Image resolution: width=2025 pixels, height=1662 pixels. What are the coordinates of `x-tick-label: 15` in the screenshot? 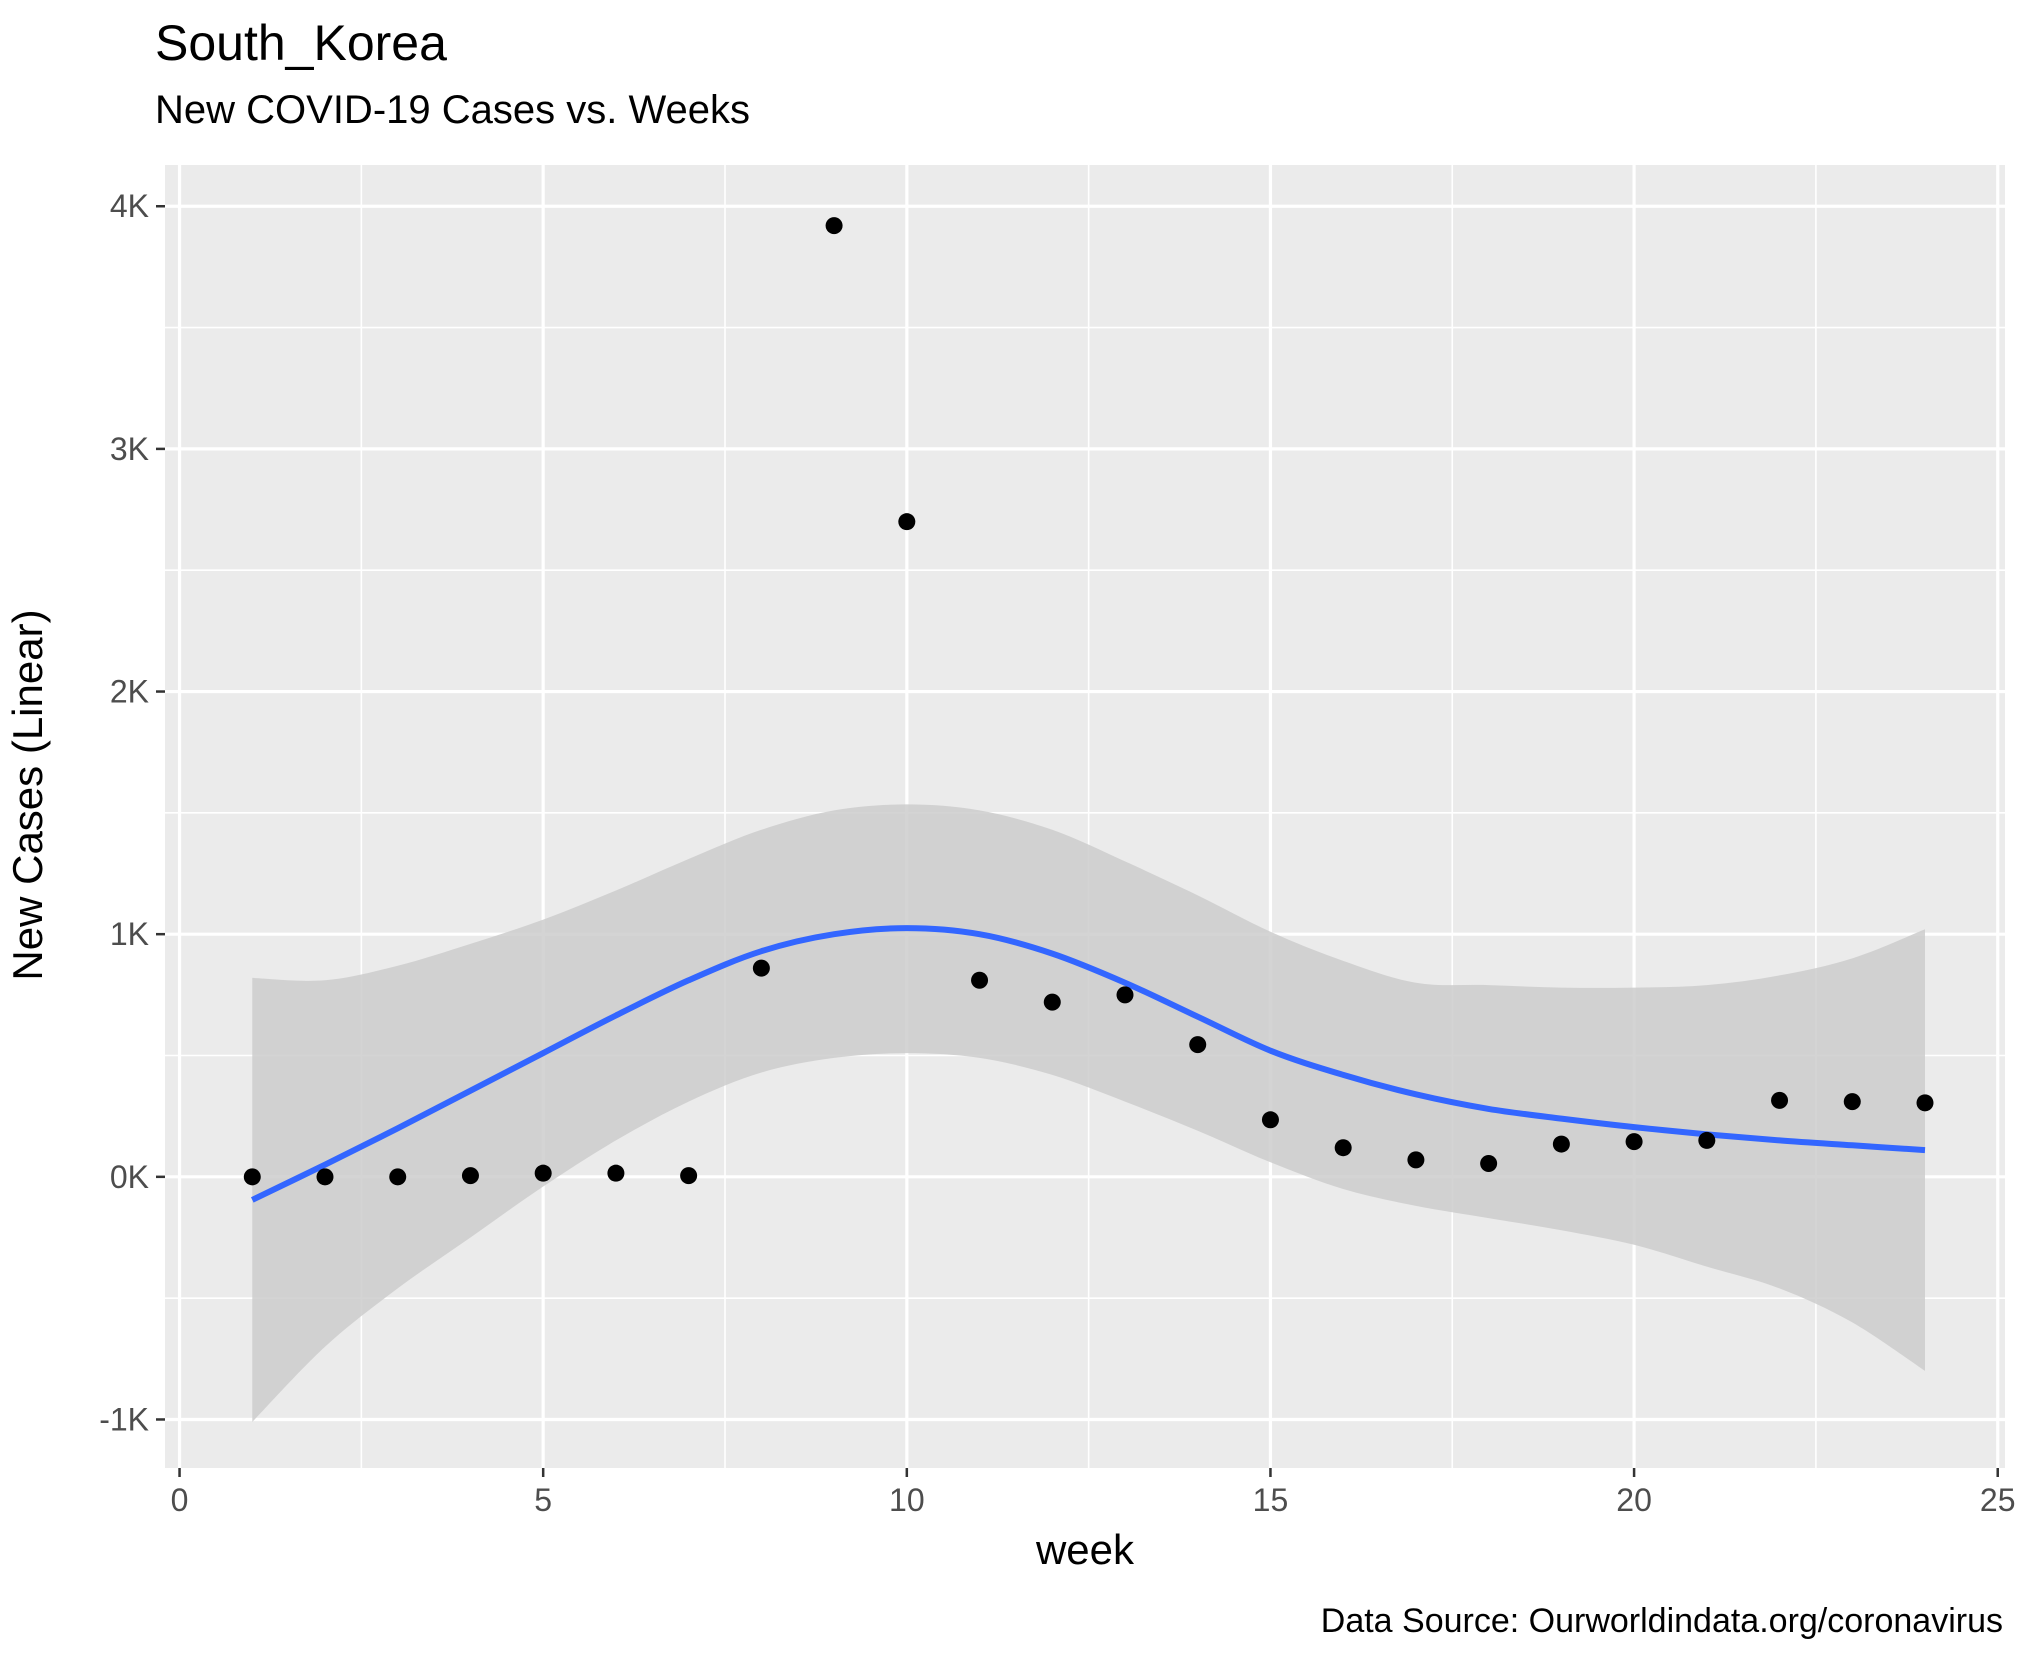 It's located at (1271, 1500).